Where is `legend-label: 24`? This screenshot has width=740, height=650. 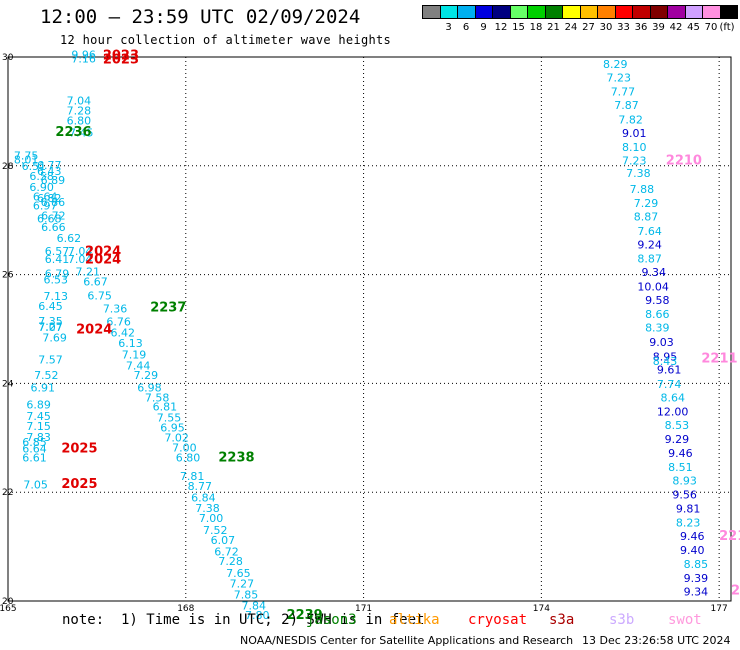 legend-label: 24 is located at coordinates (571, 27).